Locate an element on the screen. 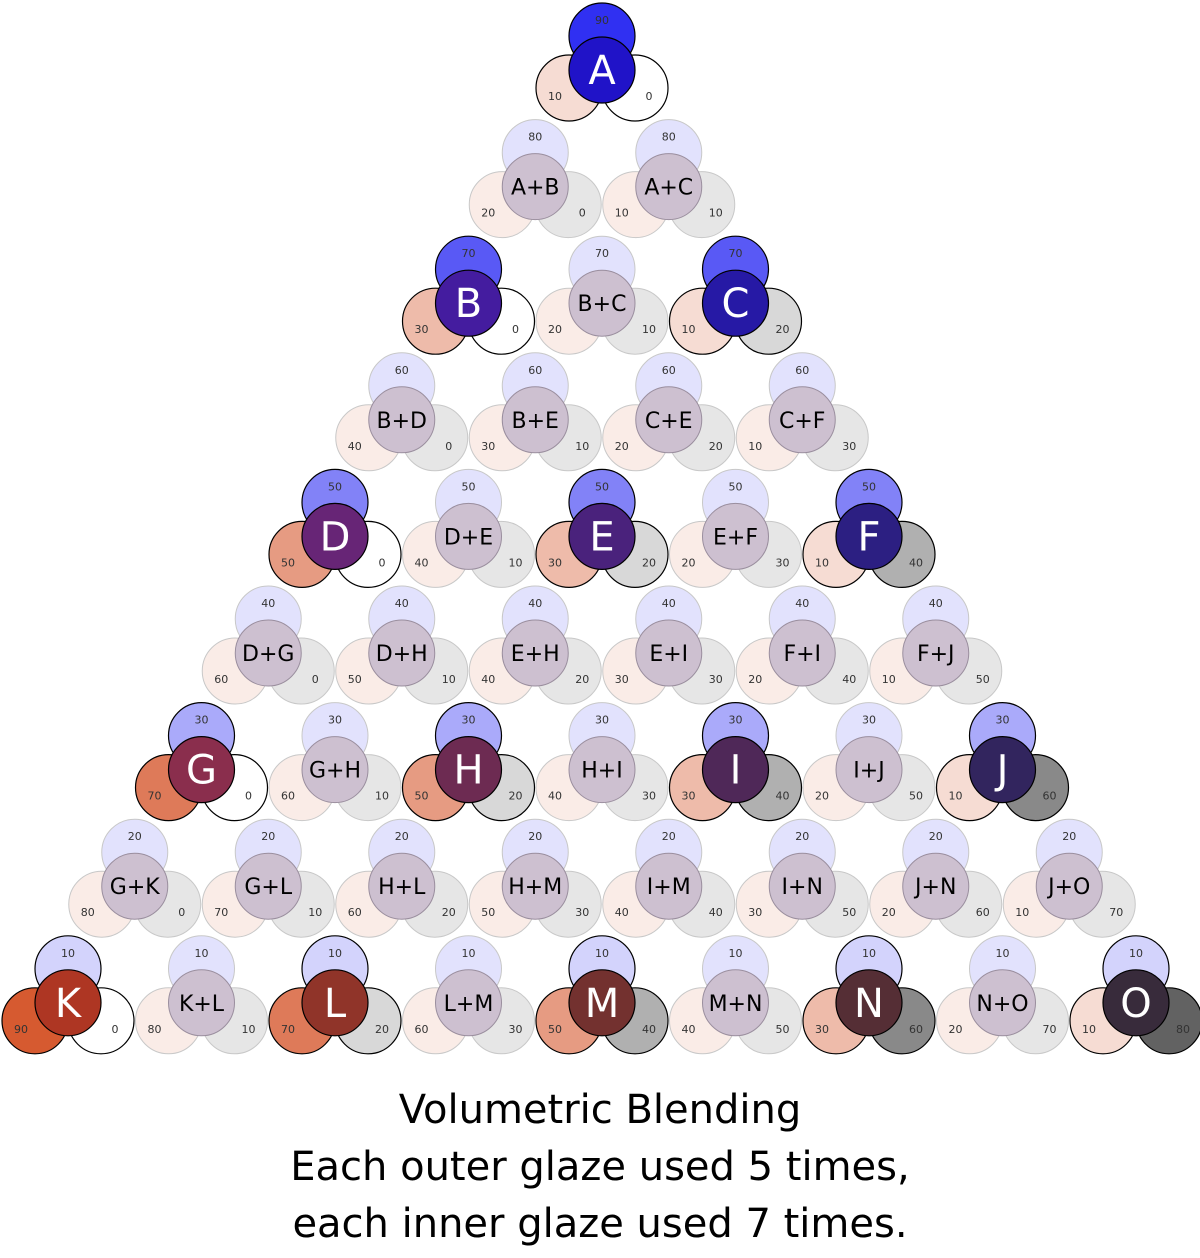  glaze-blend-i-plus-j: 30 20 50 I+J is located at coordinates (869, 762).